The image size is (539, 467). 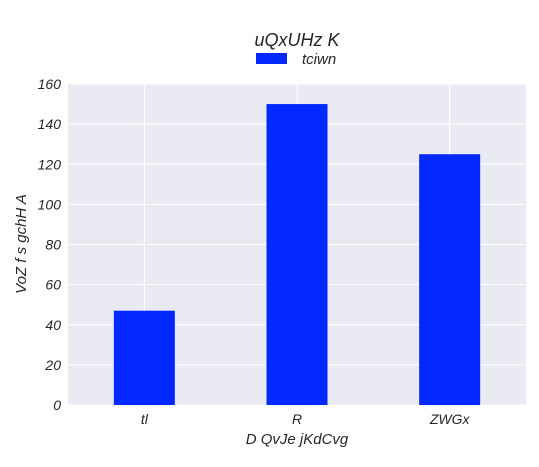 I want to click on x-axis-label: D QvJe jKdCvg, so click(x=297, y=439).